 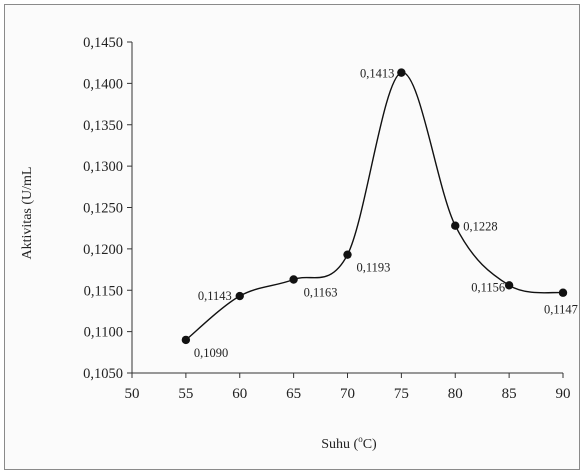 What do you see at coordinates (103, 209) in the screenshot?
I see `y-tick-label: 0,1250` at bounding box center [103, 209].